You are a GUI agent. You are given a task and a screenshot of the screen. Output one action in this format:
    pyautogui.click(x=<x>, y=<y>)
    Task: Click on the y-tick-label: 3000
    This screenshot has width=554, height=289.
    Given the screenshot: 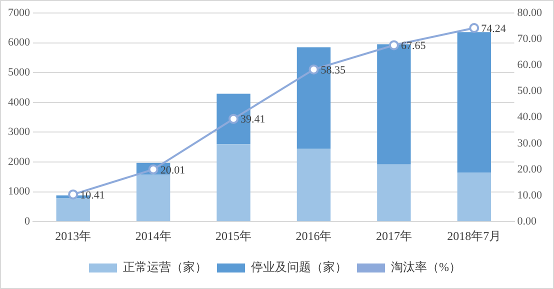 What is the action you would take?
    pyautogui.click(x=19, y=132)
    